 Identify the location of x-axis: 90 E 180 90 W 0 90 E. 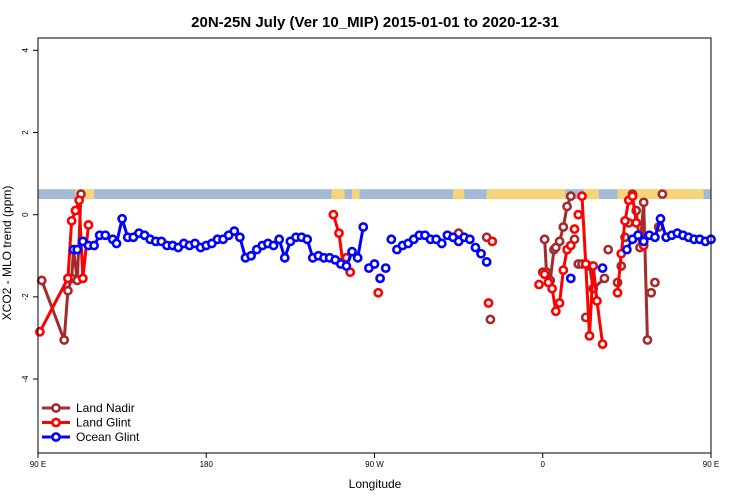
(374, 461).